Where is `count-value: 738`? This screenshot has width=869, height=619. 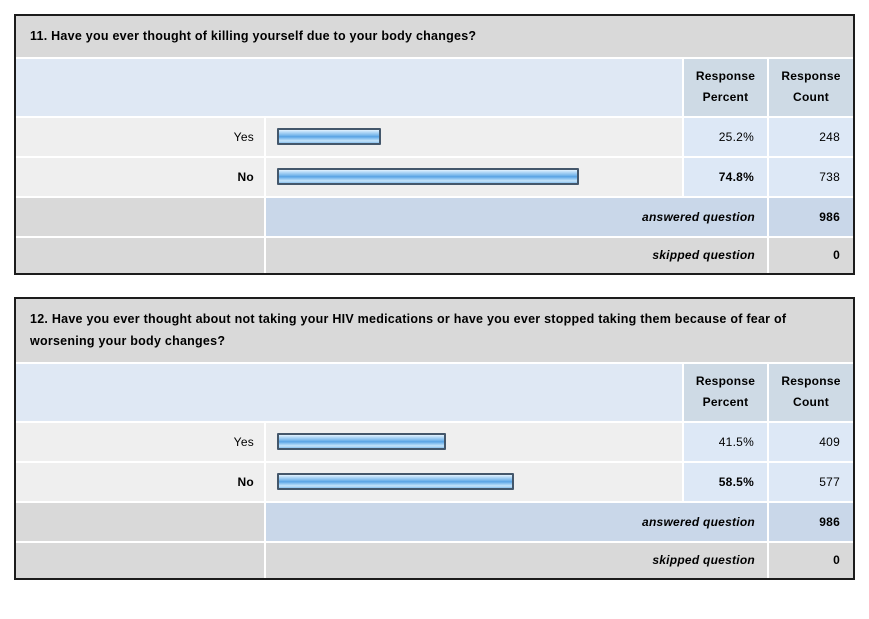 count-value: 738 is located at coordinates (811, 176).